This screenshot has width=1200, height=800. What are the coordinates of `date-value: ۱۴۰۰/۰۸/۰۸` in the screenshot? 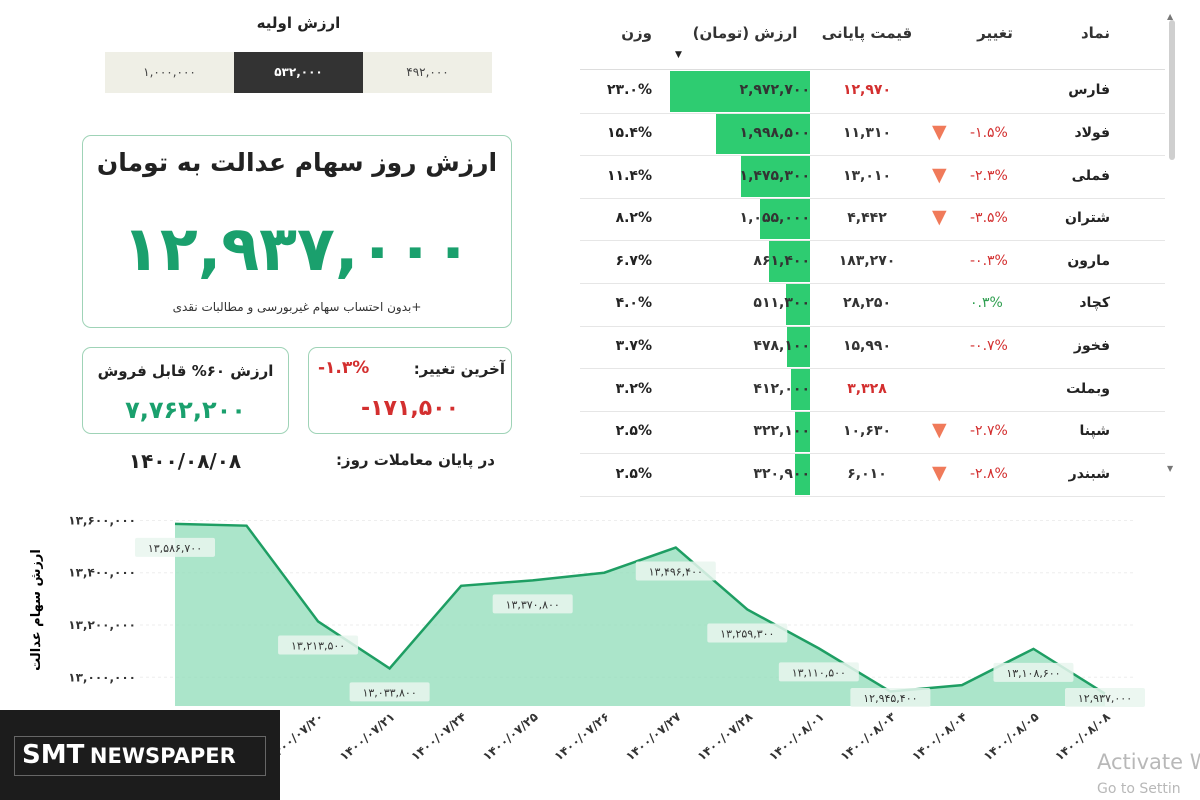 It's located at (185, 461).